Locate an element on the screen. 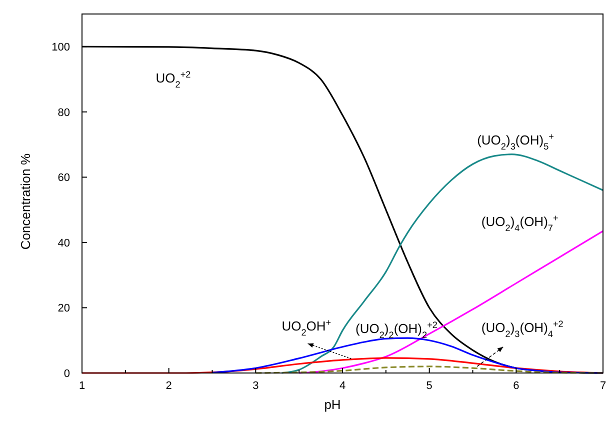 The image size is (613, 423). x-axis-title: pH is located at coordinates (332, 404).